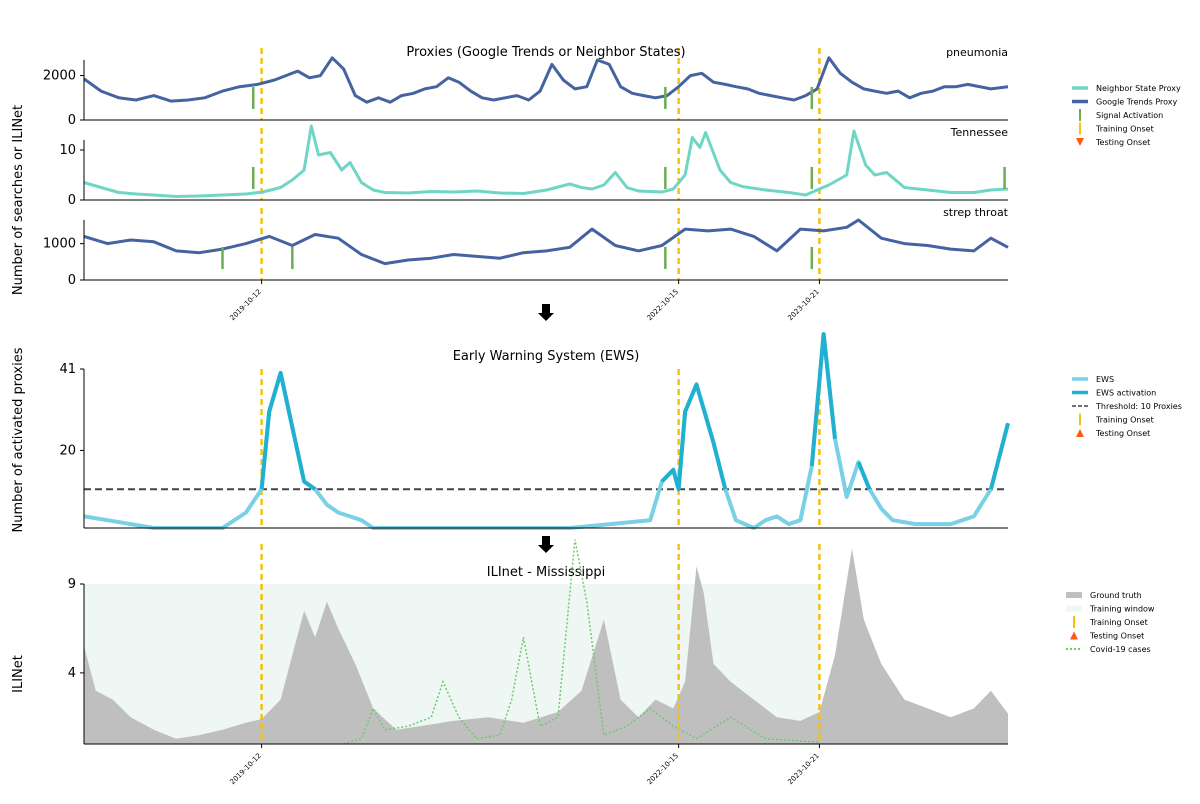 The height and width of the screenshot is (804, 1200). What do you see at coordinates (18, 200) in the screenshot?
I see `proxies-ylabel: Number of searches or ILINet` at bounding box center [18, 200].